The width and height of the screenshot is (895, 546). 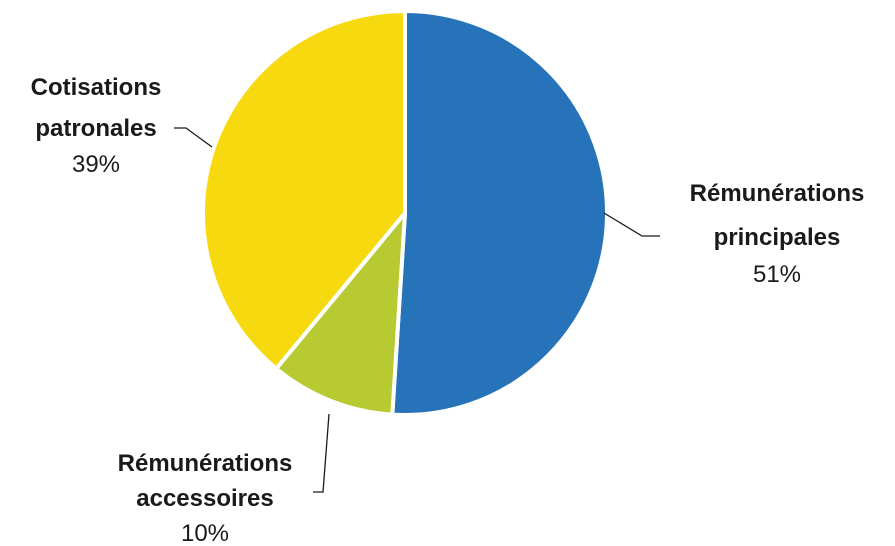 I want to click on slice-label-patronales: Cotisations patronales 39%, so click(x=96, y=126).